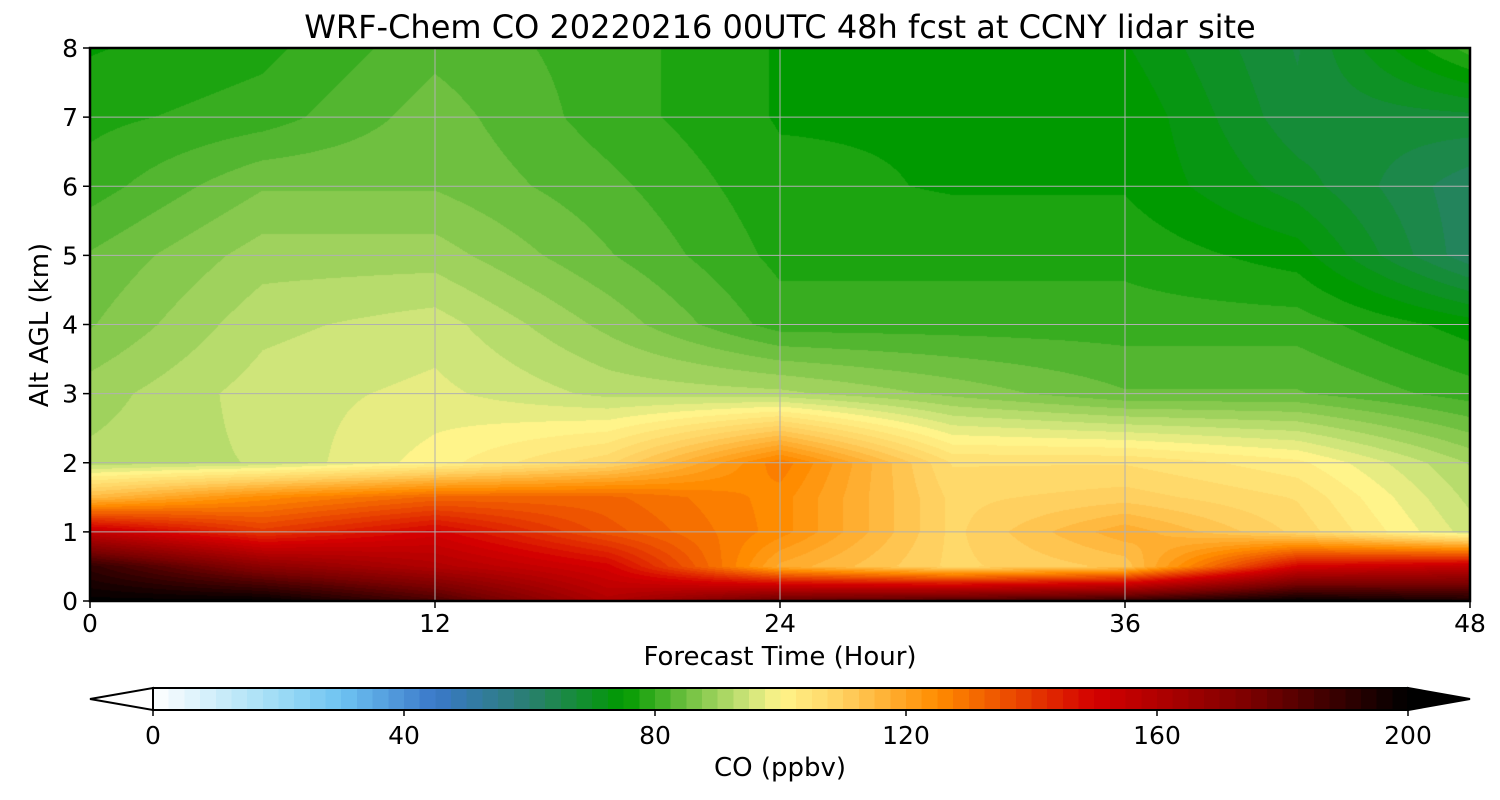  Describe the element at coordinates (70, 394) in the screenshot. I see `y-tick-label: 3` at that location.